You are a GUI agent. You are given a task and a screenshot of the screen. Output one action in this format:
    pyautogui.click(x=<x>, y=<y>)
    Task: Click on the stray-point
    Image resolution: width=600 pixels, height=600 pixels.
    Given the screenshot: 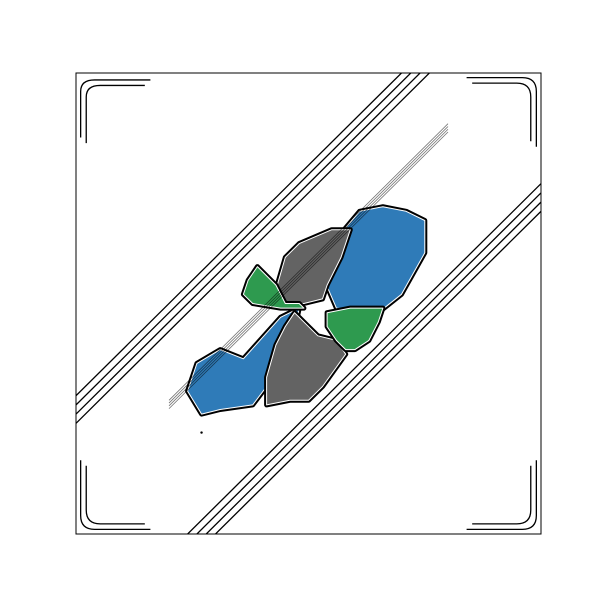 What is the action you would take?
    pyautogui.click(x=201, y=432)
    